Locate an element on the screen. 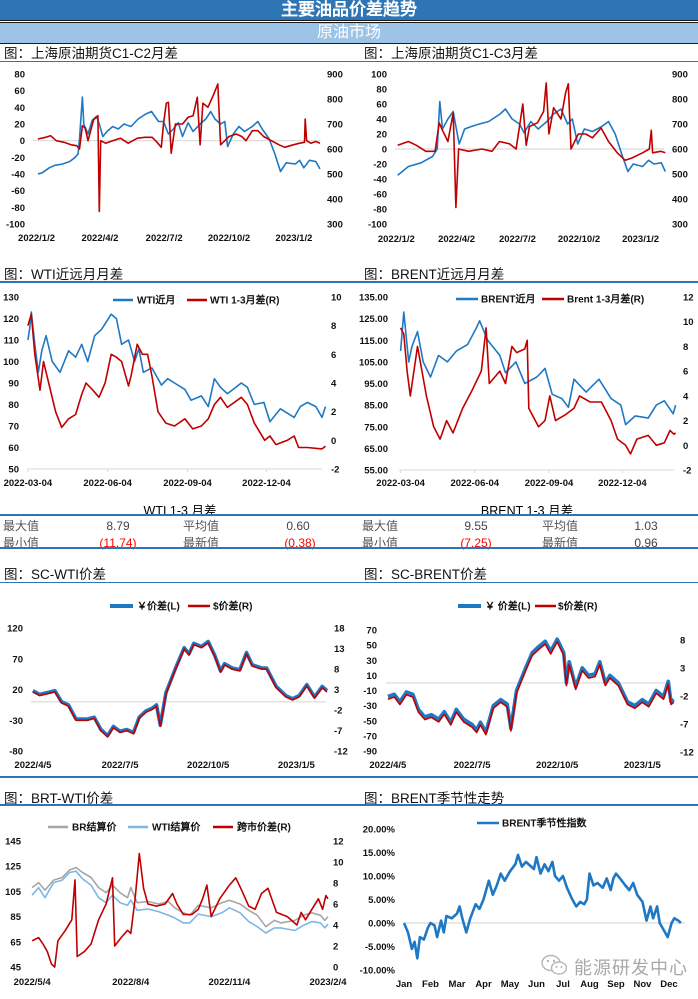 This screenshot has height=999, width=698. x-tick-label: 2023/1/5 is located at coordinates (643, 765).